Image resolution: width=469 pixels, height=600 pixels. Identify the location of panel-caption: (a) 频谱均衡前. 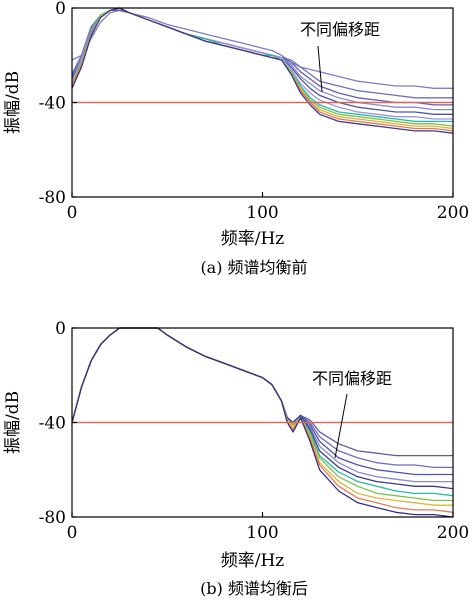
(253, 267).